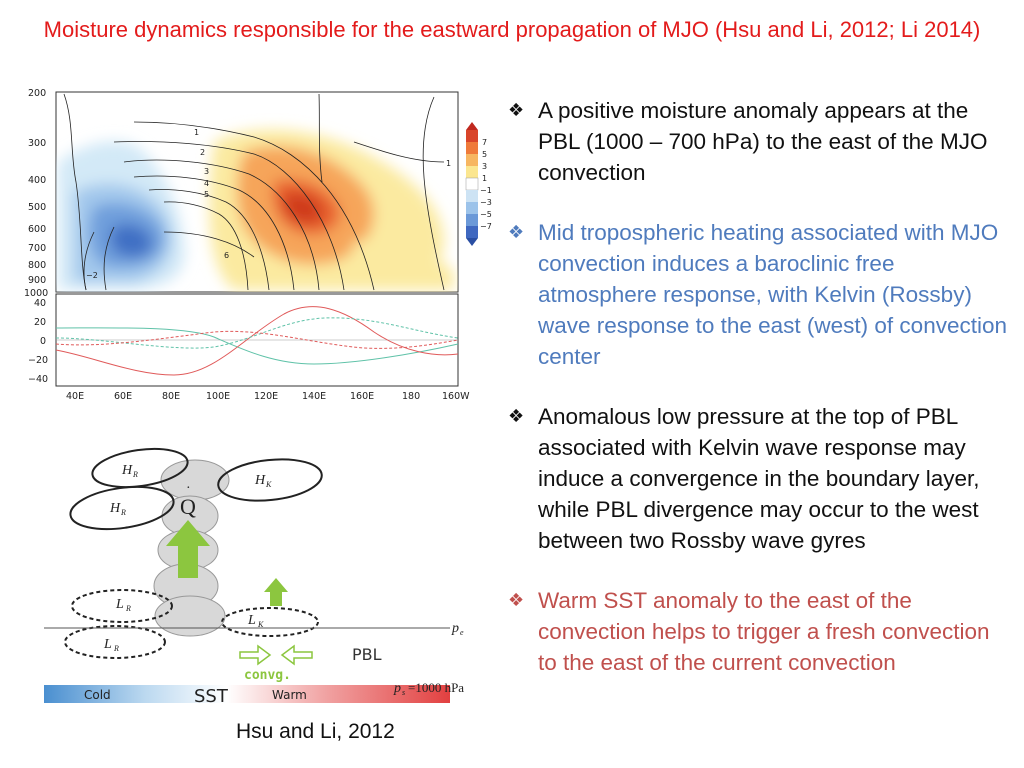  What do you see at coordinates (40, 303) in the screenshot?
I see `svg-text: 40` at bounding box center [40, 303].